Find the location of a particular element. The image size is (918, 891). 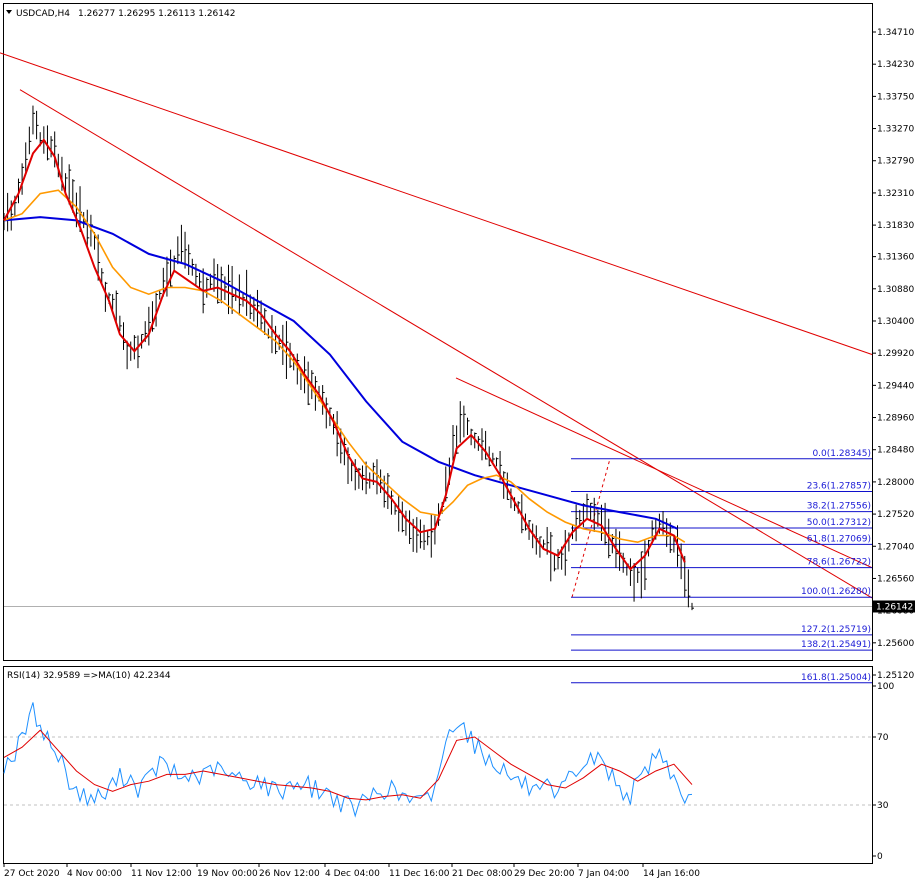

rsi-tick-label: 0 is located at coordinates (880, 857).